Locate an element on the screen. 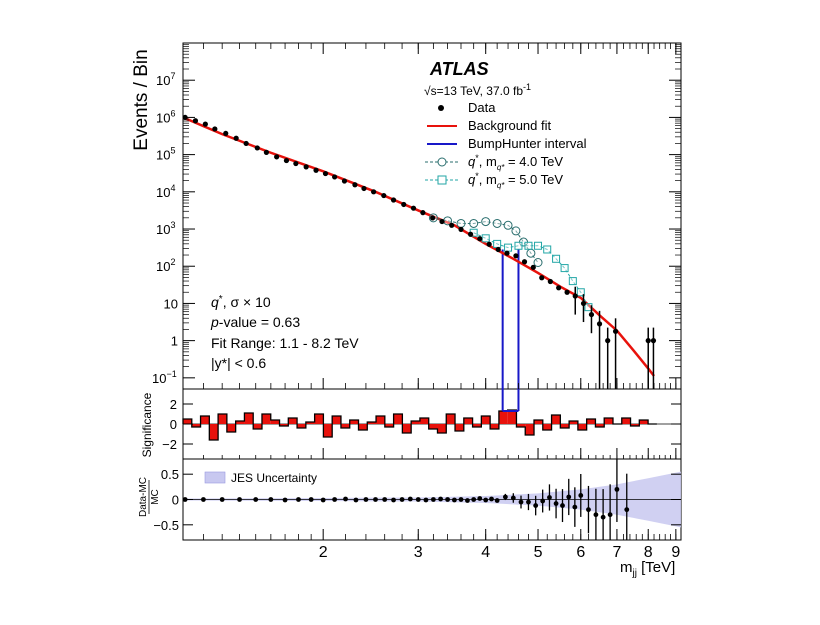 The width and height of the screenshot is (820, 625). x-tick-label: 9 is located at coordinates (675, 552).